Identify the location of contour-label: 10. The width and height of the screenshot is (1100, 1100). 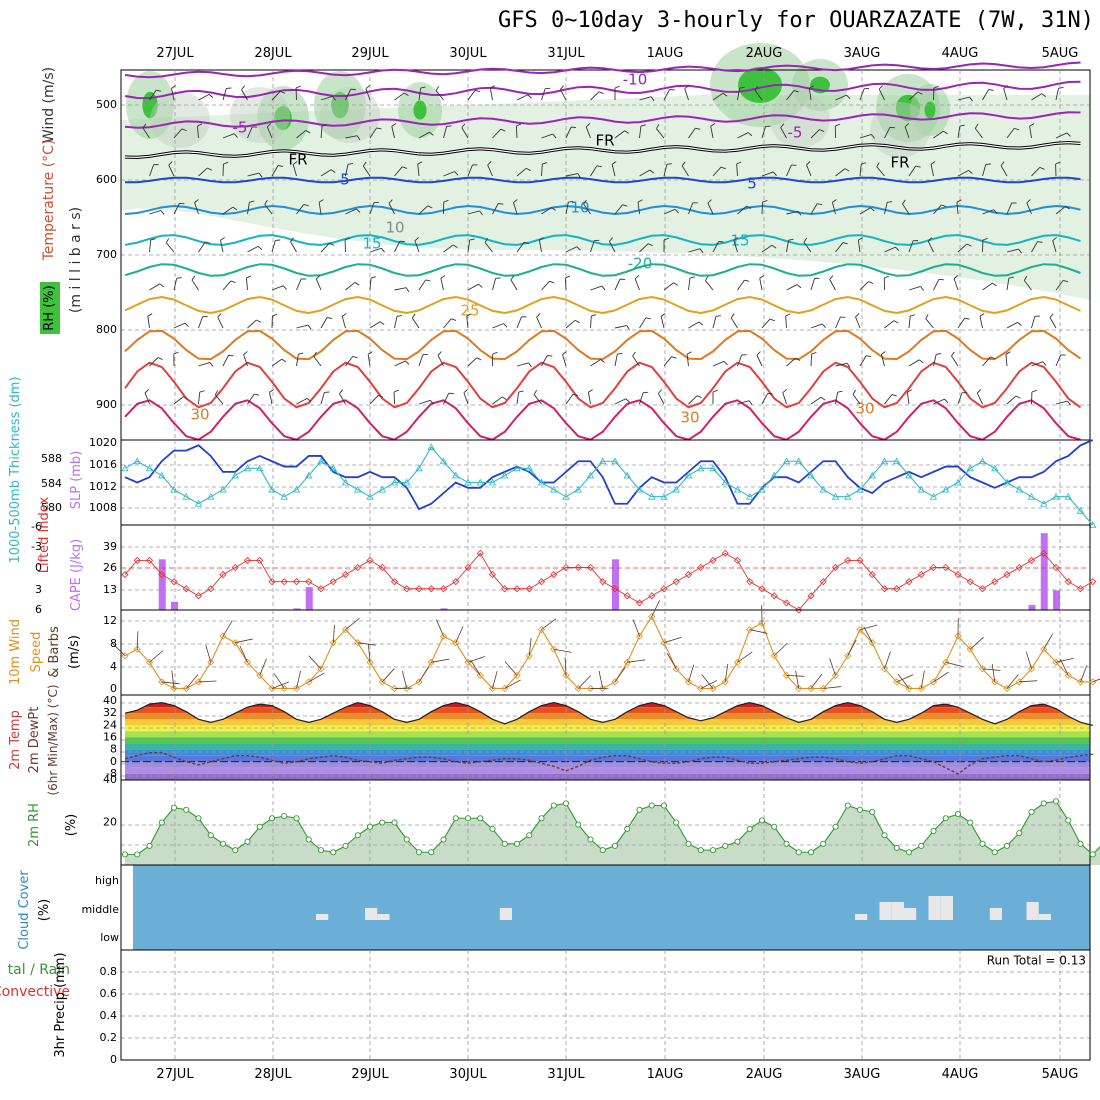
(579, 208).